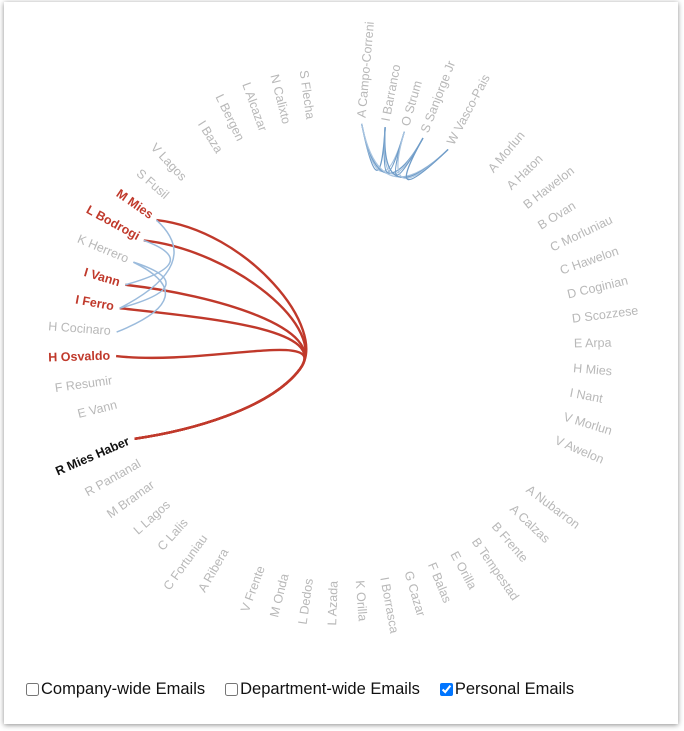 This screenshot has width=684, height=731. I want to click on node-label: I Baza, so click(210, 137).